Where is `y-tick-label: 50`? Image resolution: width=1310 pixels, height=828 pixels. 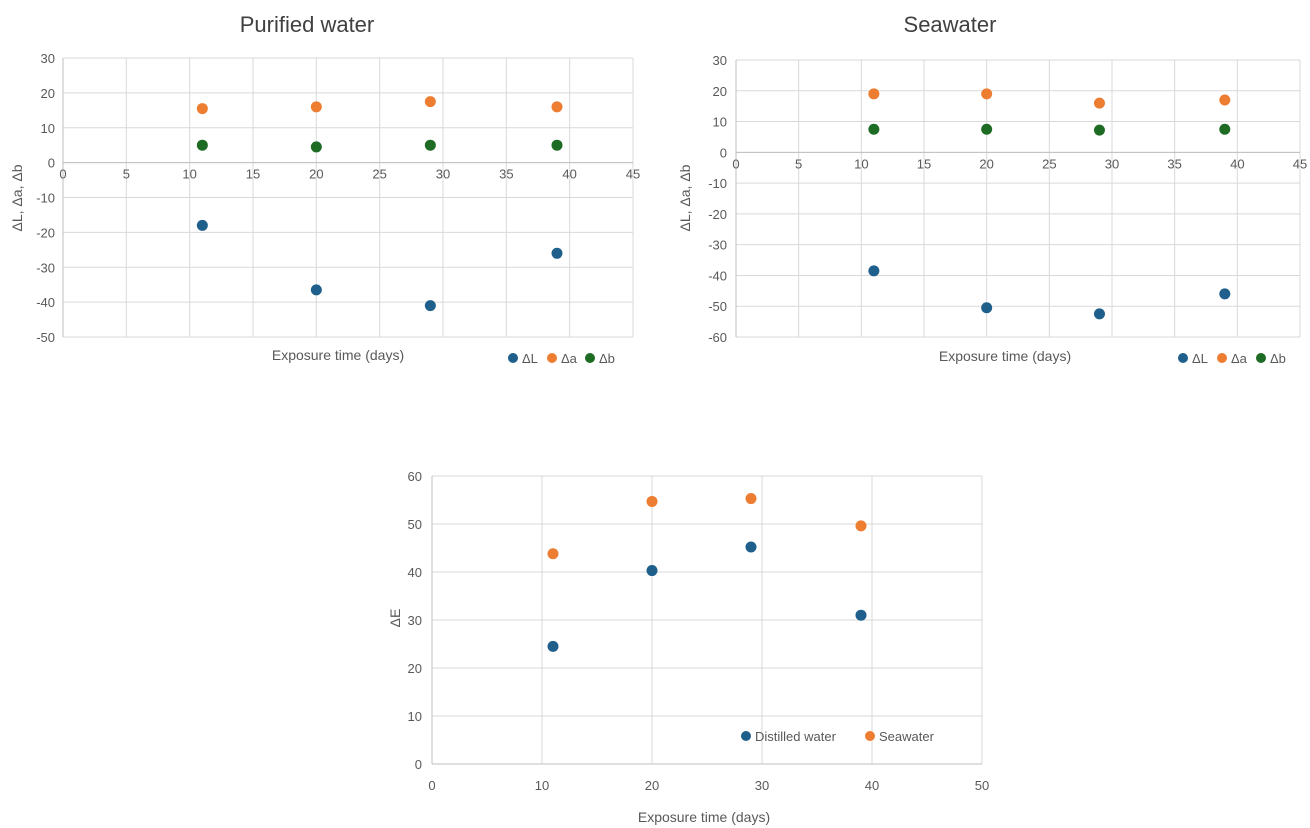 y-tick-label: 50 is located at coordinates (415, 524).